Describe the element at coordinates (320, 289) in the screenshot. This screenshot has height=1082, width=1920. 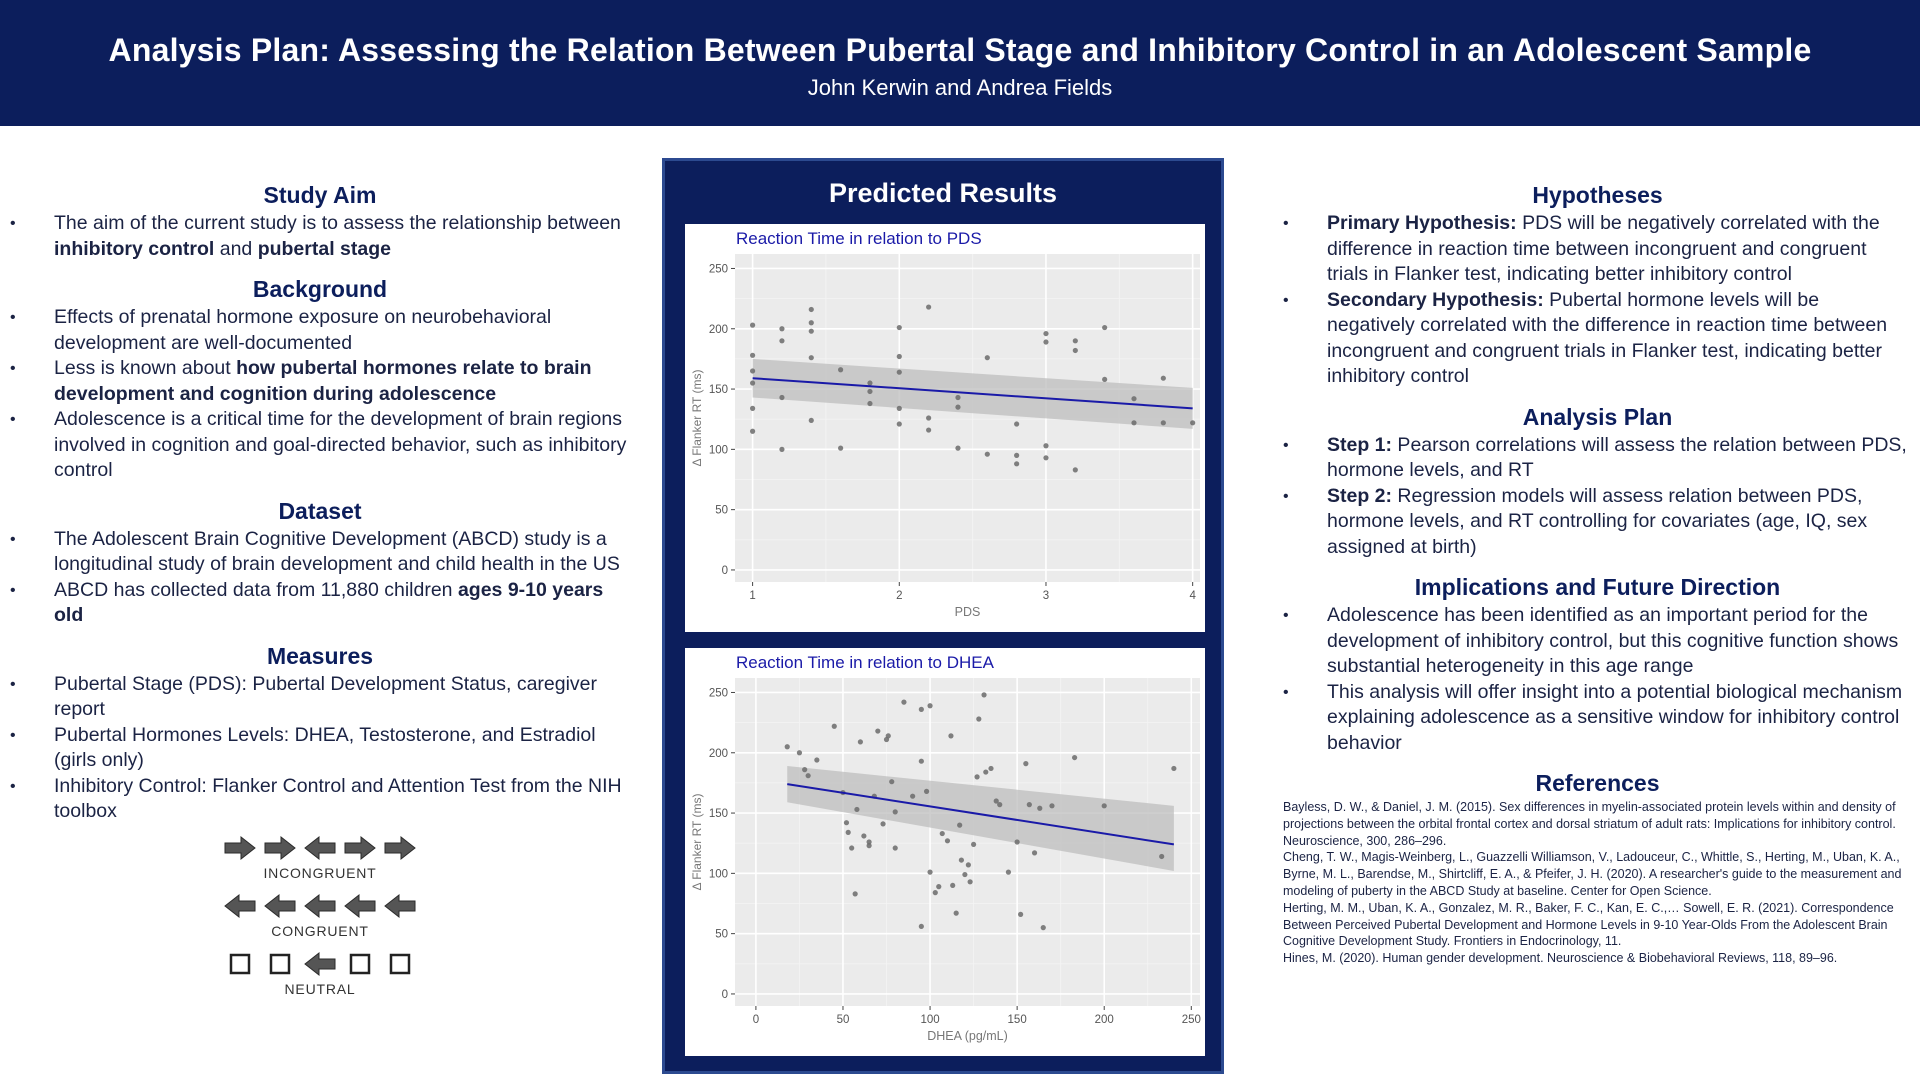
I see `background-heading: Background` at that location.